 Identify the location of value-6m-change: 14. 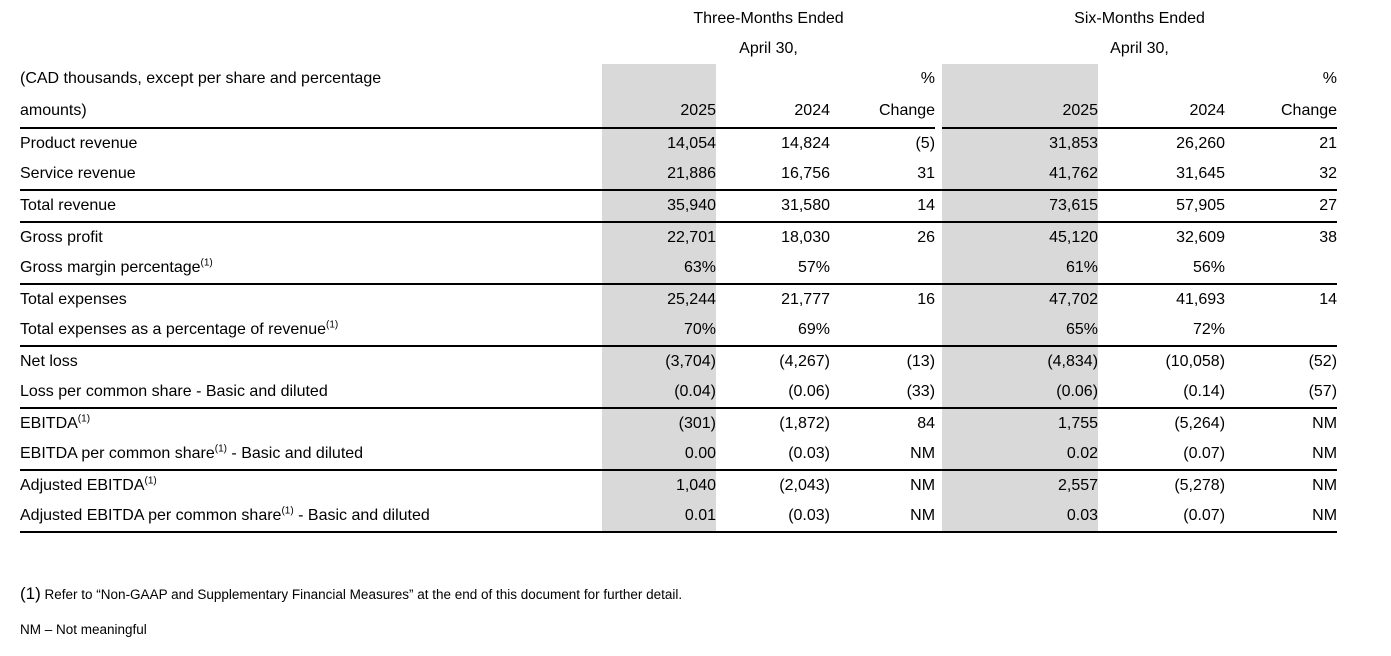
(1328, 299).